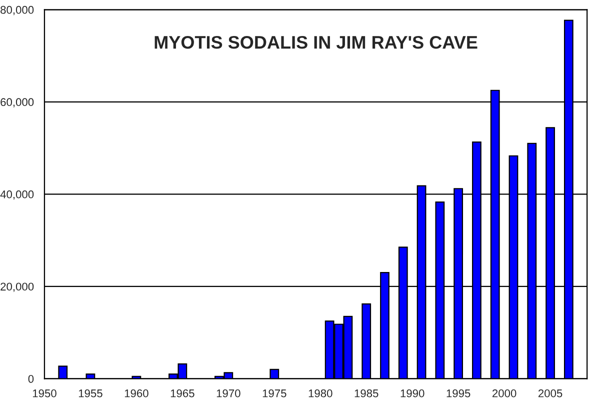 The width and height of the screenshot is (593, 402). What do you see at coordinates (31, 378) in the screenshot?
I see `y-tick-label: 0` at bounding box center [31, 378].